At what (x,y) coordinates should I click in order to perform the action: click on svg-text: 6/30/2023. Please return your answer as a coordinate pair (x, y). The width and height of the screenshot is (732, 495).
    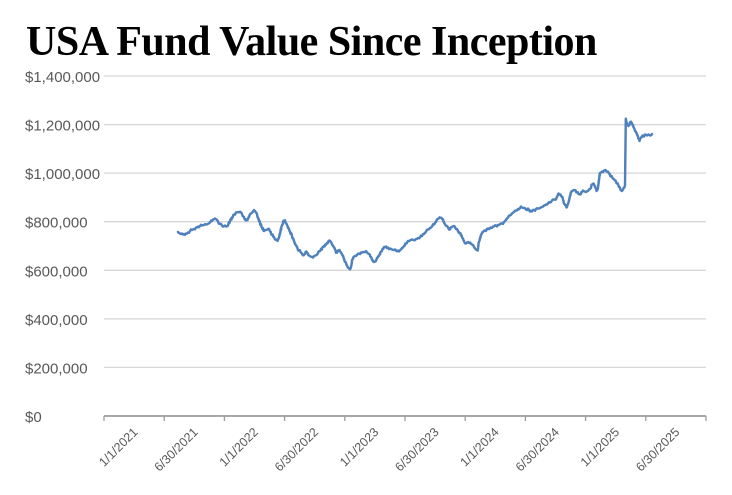
    Looking at the image, I should click on (416, 449).